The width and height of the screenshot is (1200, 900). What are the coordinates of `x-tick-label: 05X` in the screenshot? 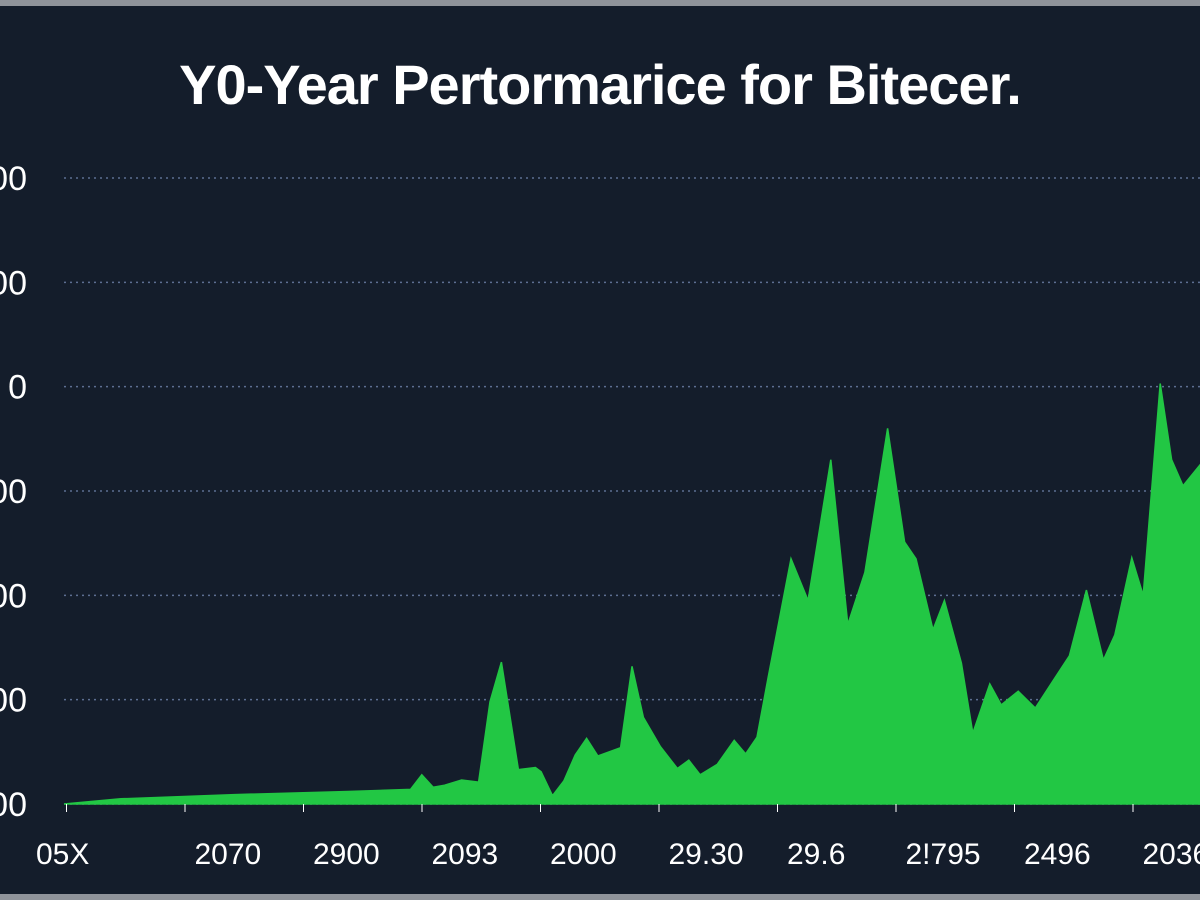 It's located at (62, 854).